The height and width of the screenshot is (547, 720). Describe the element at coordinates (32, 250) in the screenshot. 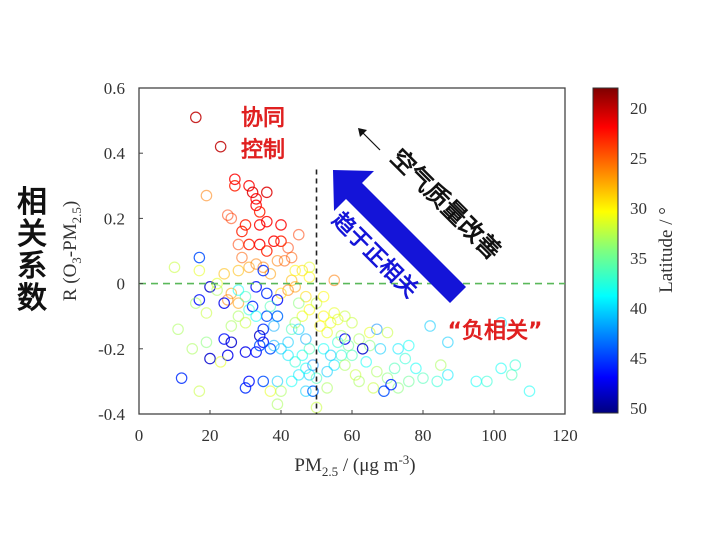

I see `correlation-coefficient-label: 相关系数` at that location.